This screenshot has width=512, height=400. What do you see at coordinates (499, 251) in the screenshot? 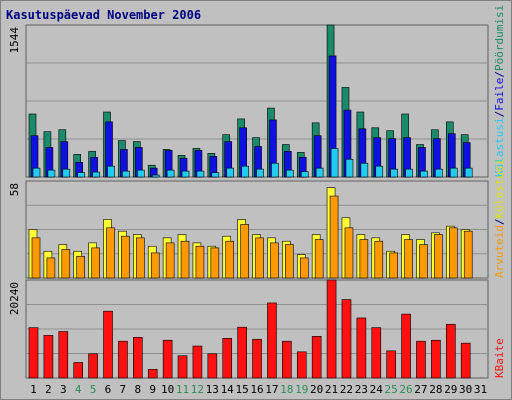
I see `legend-hosts: Arvuteid` at bounding box center [499, 251].